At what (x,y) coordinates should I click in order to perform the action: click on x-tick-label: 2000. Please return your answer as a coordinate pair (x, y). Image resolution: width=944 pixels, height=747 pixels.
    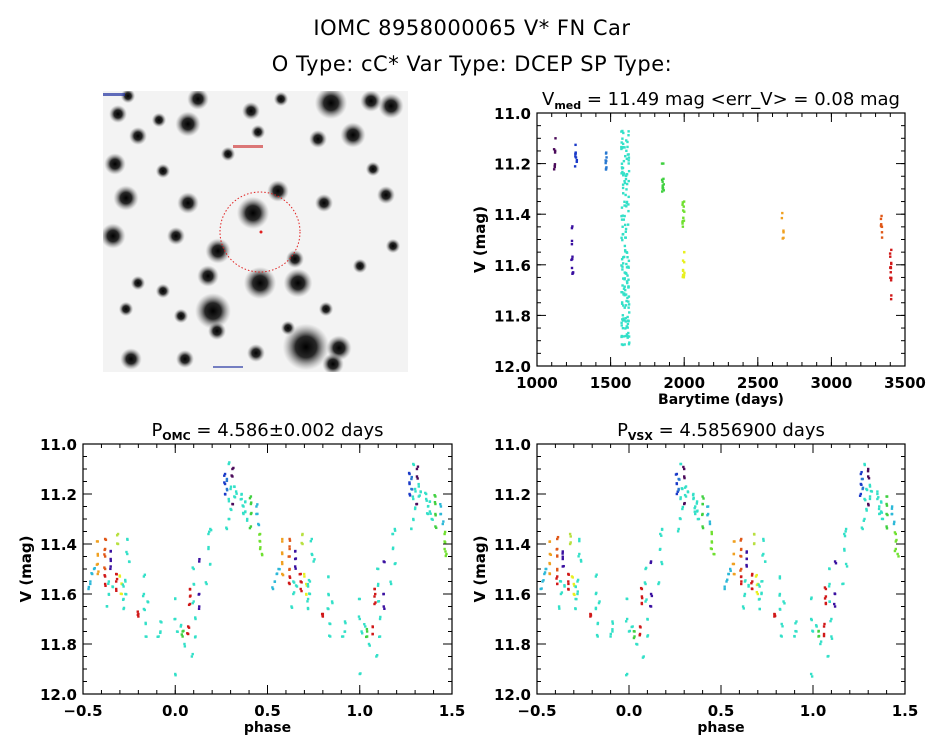
    Looking at the image, I should click on (684, 383).